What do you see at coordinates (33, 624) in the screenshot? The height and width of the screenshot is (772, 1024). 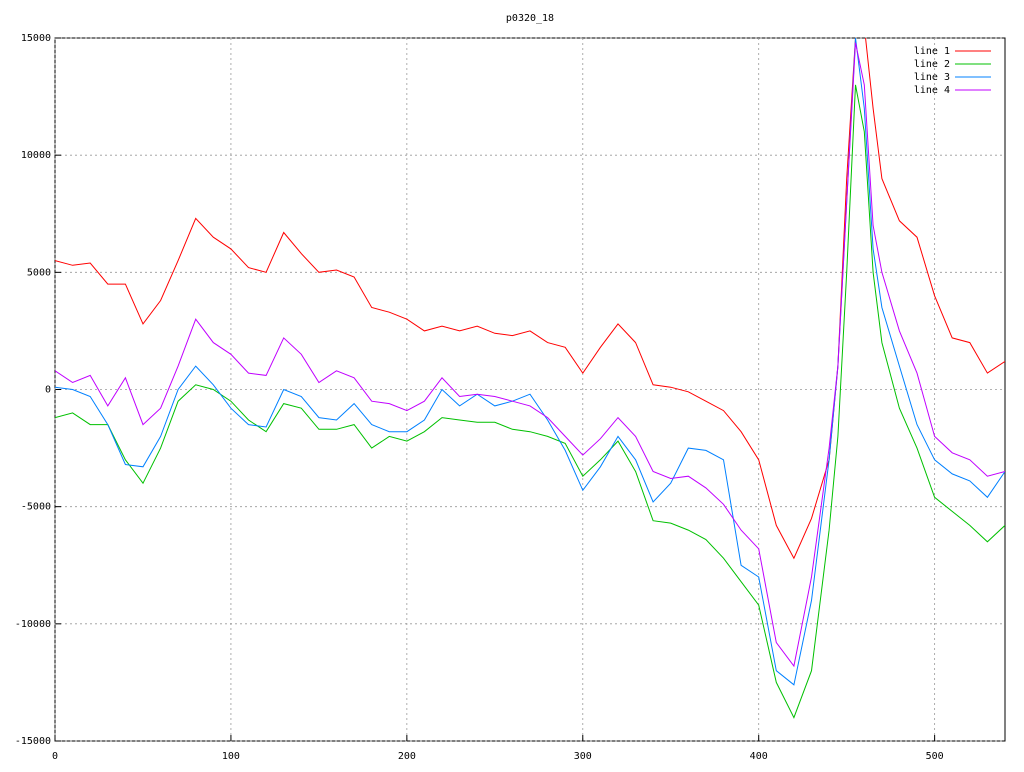 I see `y-tick-label: -10000` at bounding box center [33, 624].